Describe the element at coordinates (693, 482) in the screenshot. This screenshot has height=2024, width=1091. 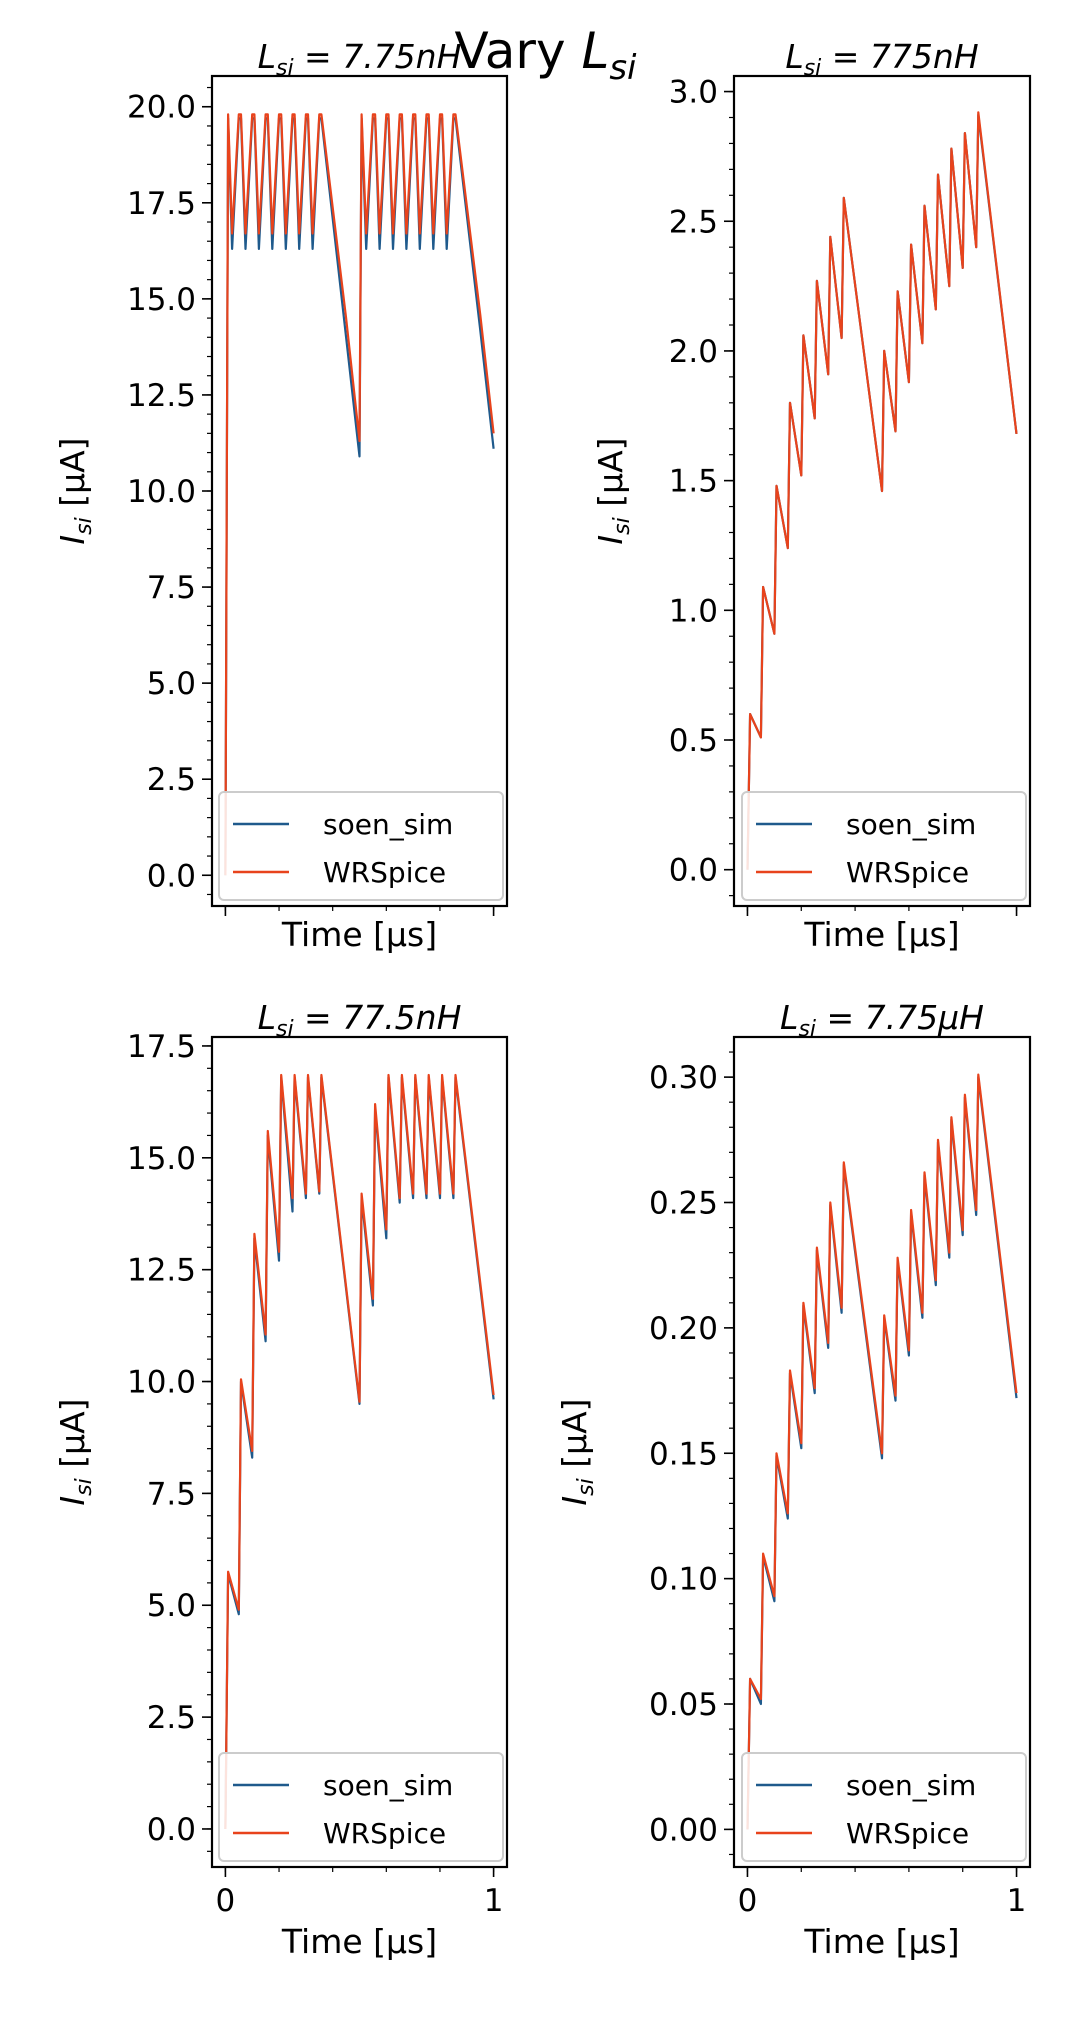
I see `y-tick-label: 1.5` at that location.